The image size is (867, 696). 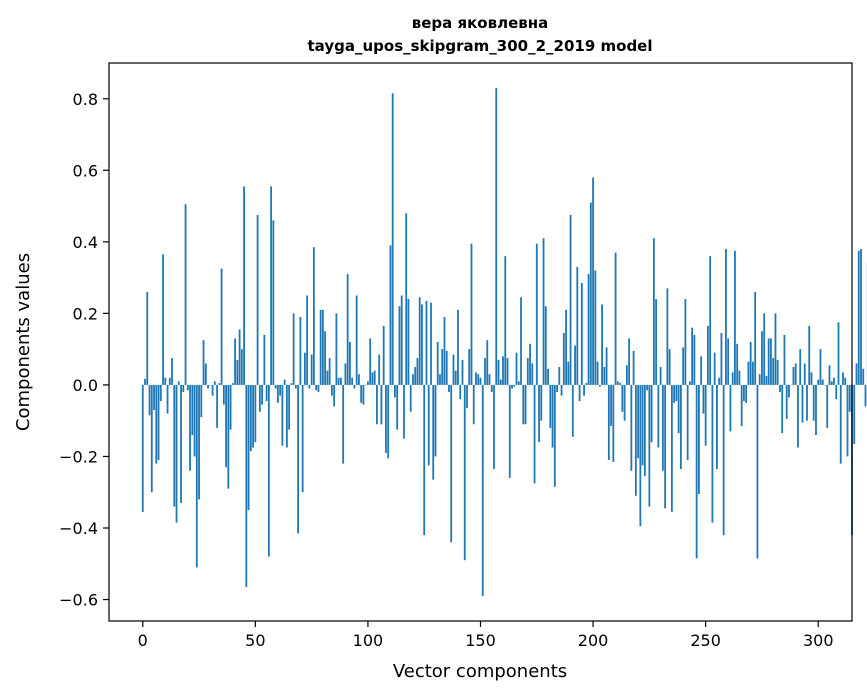 What do you see at coordinates (480, 640) in the screenshot?
I see `x-tick-label: 150` at bounding box center [480, 640].